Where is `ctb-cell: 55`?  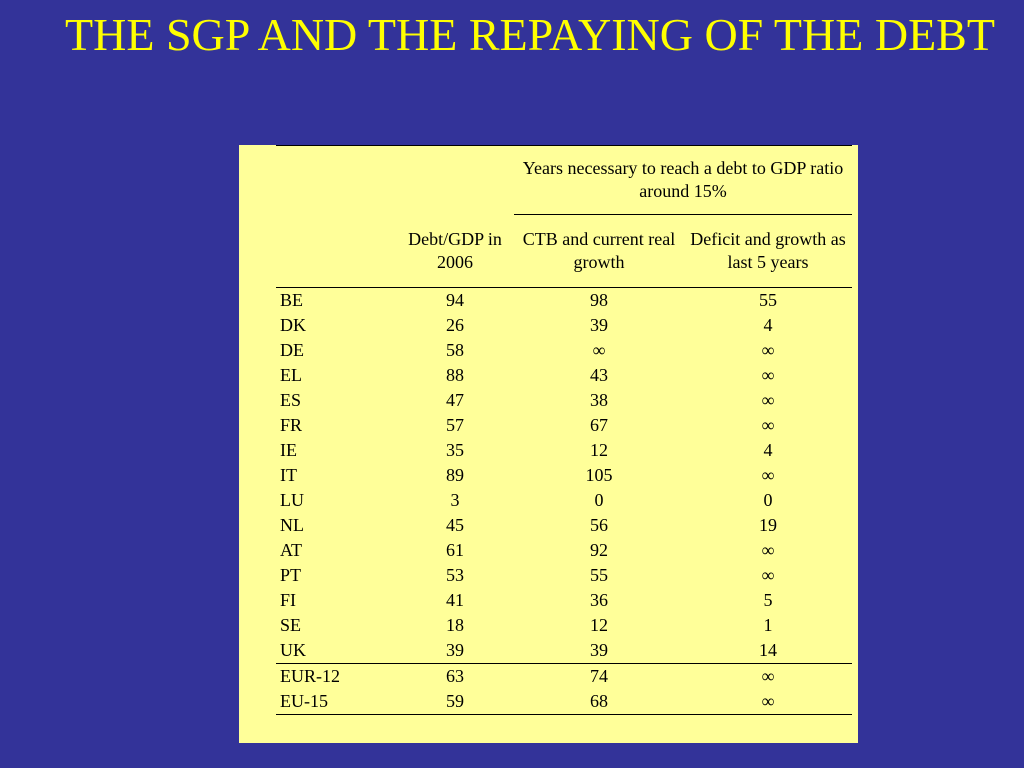 ctb-cell: 55 is located at coordinates (599, 575).